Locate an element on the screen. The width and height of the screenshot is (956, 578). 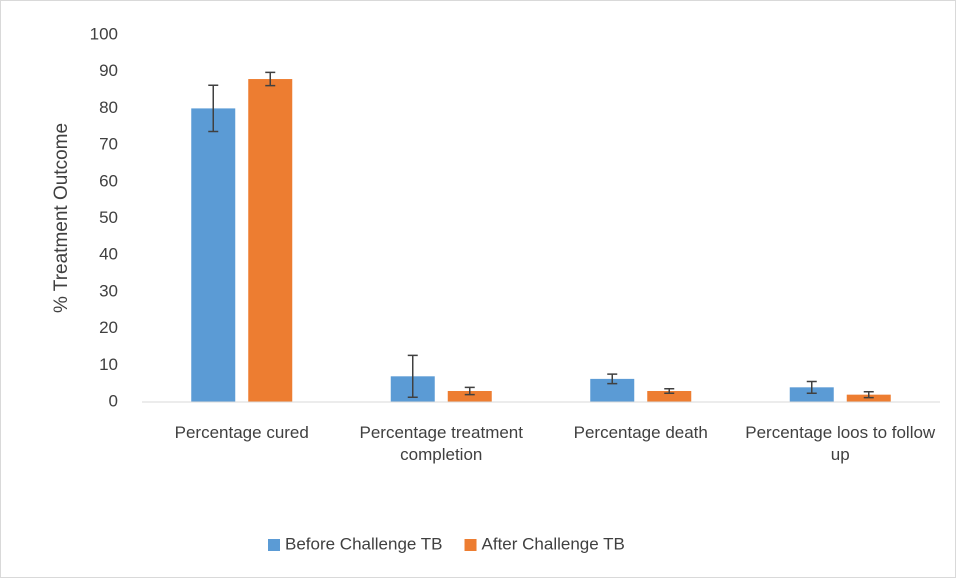
x-tick-label: Percentage cured is located at coordinates (241, 432).